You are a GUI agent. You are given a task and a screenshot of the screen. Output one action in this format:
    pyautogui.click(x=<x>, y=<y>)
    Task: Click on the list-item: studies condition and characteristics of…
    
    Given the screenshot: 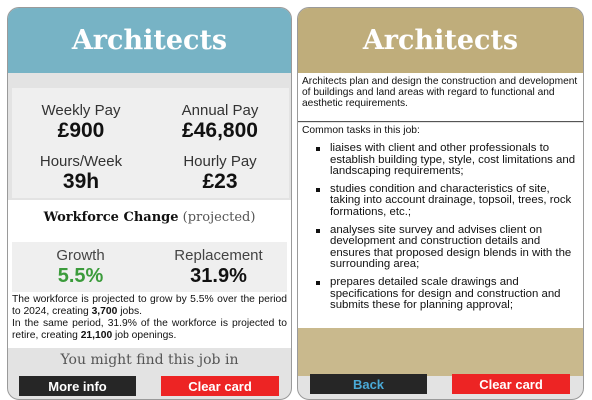 What is the action you would take?
    pyautogui.click(x=447, y=201)
    